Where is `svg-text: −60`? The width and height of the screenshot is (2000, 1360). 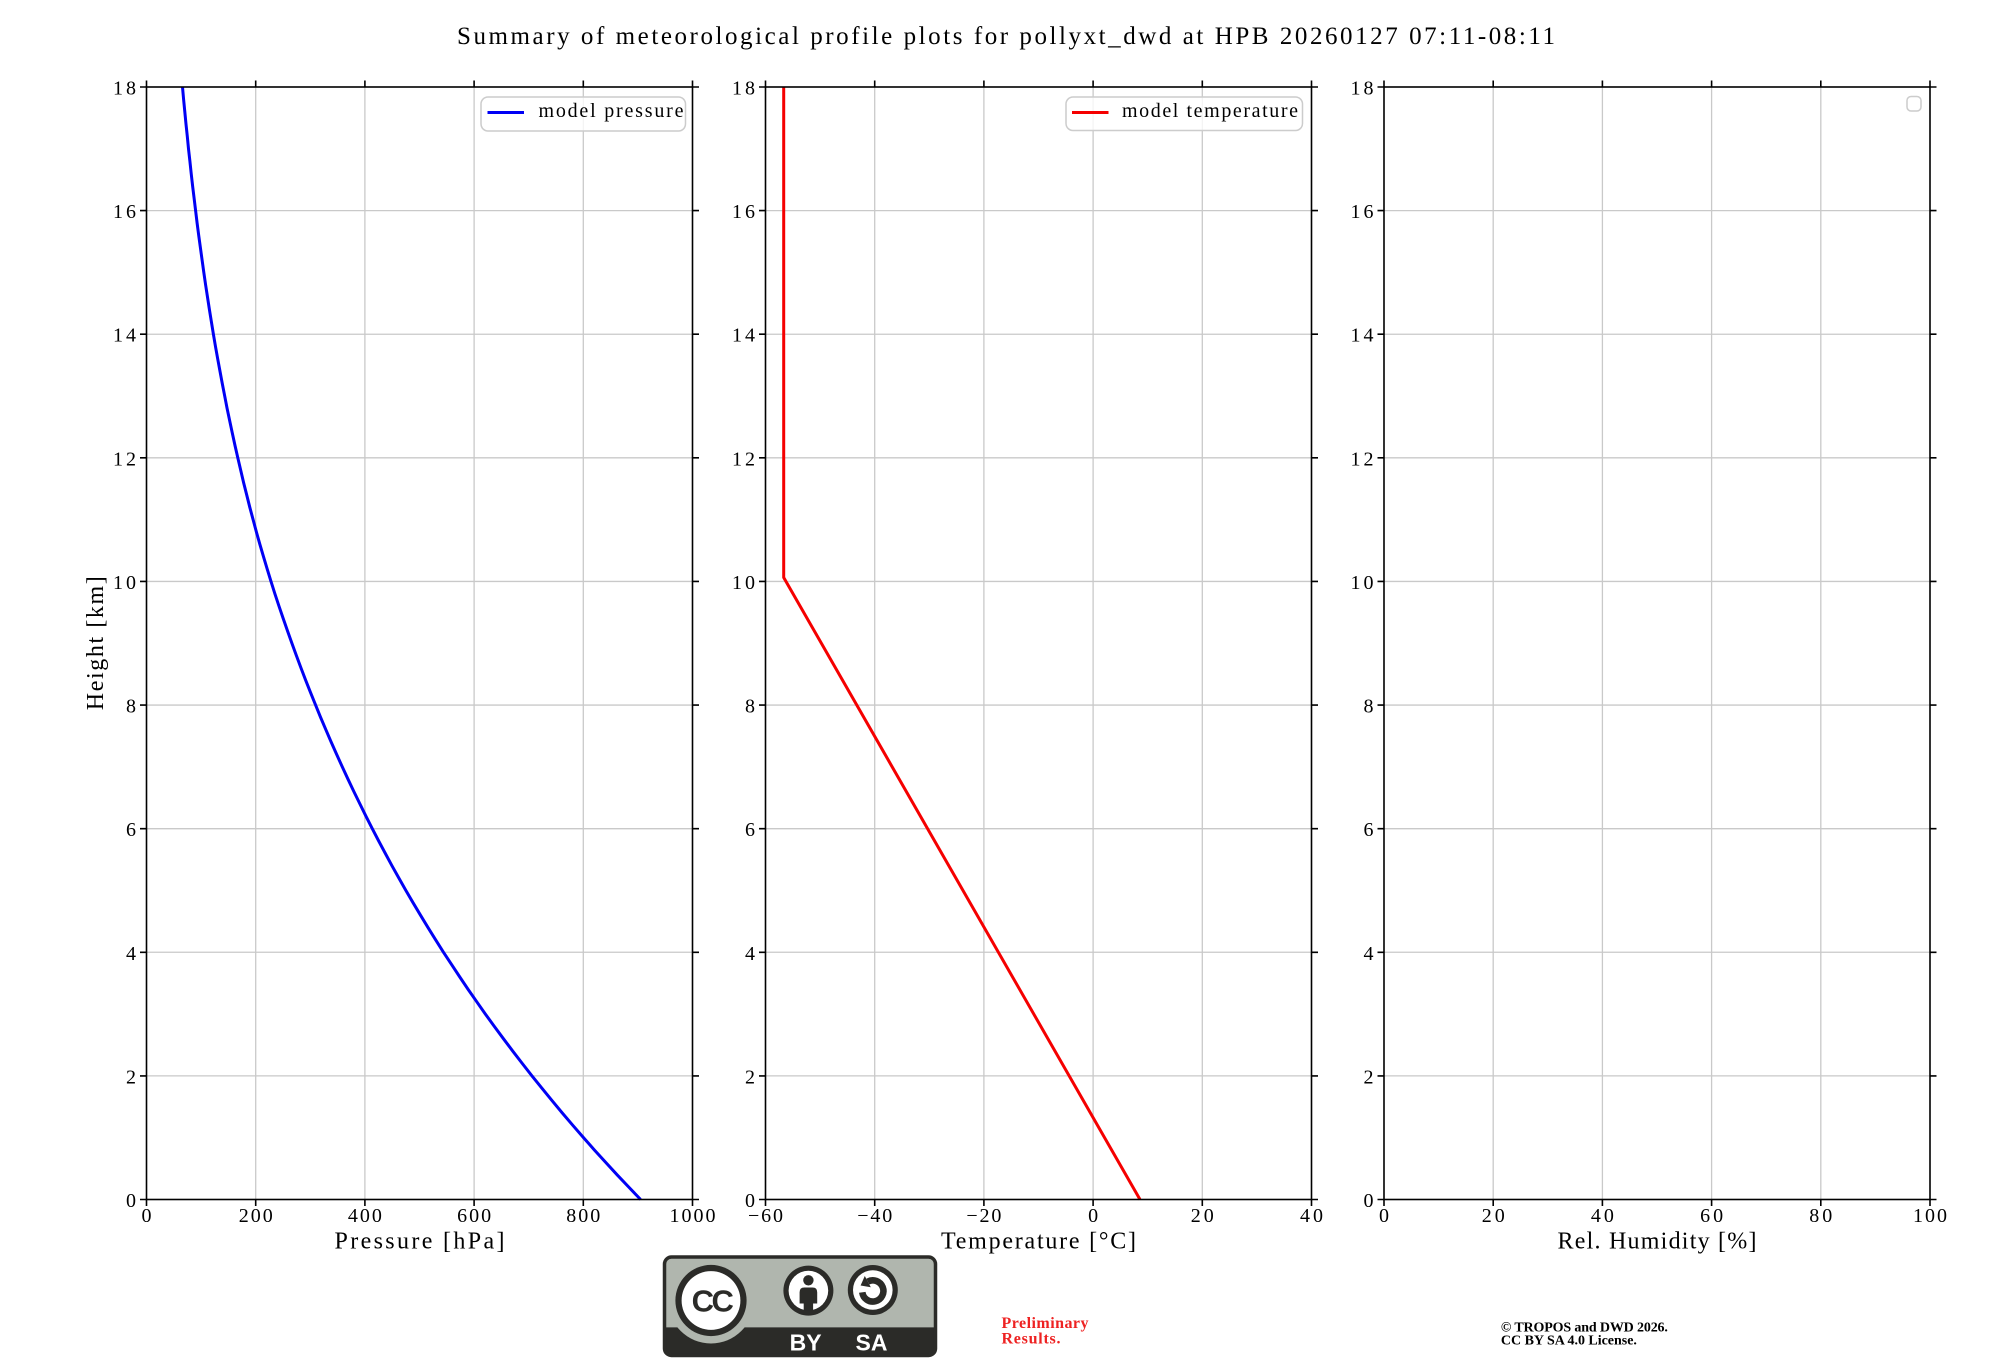
svg-text: −60 is located at coordinates (765, 1216).